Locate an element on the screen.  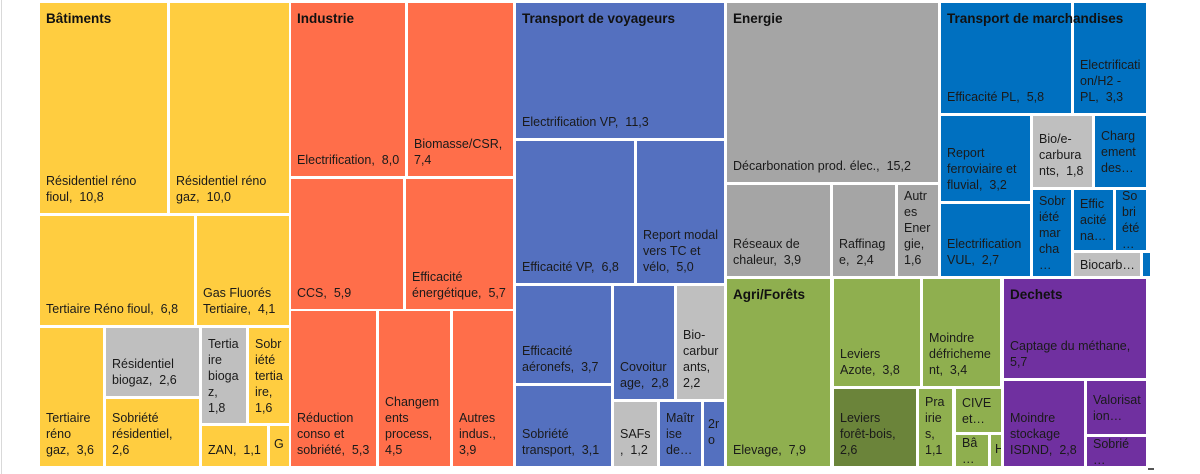
tile-label: Electrification VUL, 2,7 is located at coordinates (986, 252).